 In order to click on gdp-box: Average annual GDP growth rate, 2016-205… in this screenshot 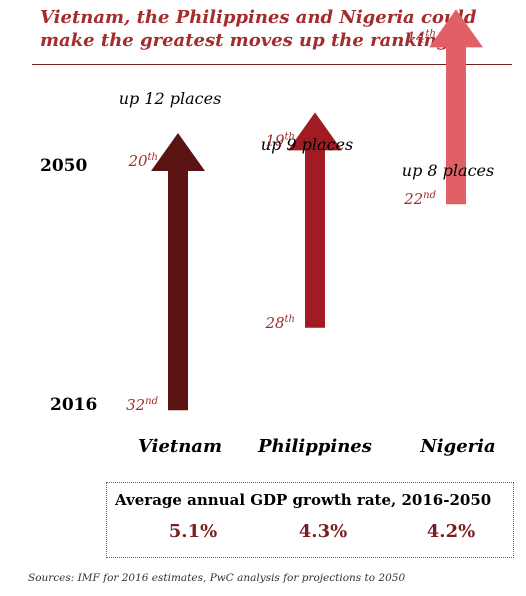, I will do `click(310, 520)`.